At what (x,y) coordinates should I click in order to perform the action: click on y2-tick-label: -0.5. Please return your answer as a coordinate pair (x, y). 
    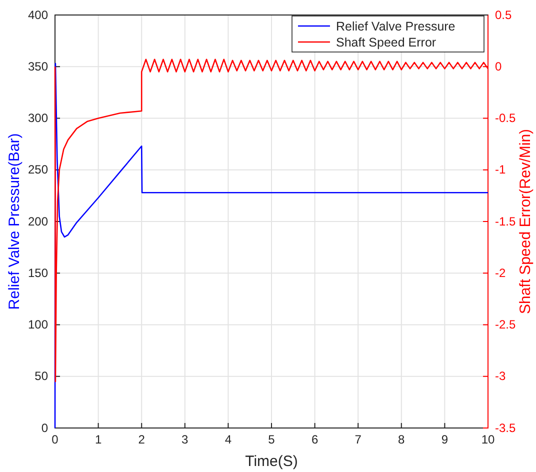
    Looking at the image, I should click on (505, 118).